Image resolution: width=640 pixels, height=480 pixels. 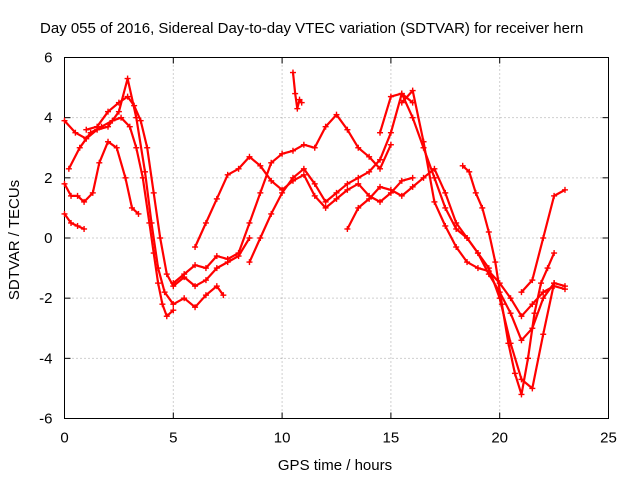 What do you see at coordinates (64, 438) in the screenshot?
I see `x-tick-label: 0` at bounding box center [64, 438].